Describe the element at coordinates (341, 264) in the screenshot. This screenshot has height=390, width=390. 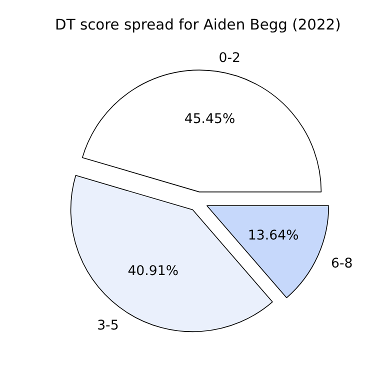
I see `slice-label: 6-8` at that location.